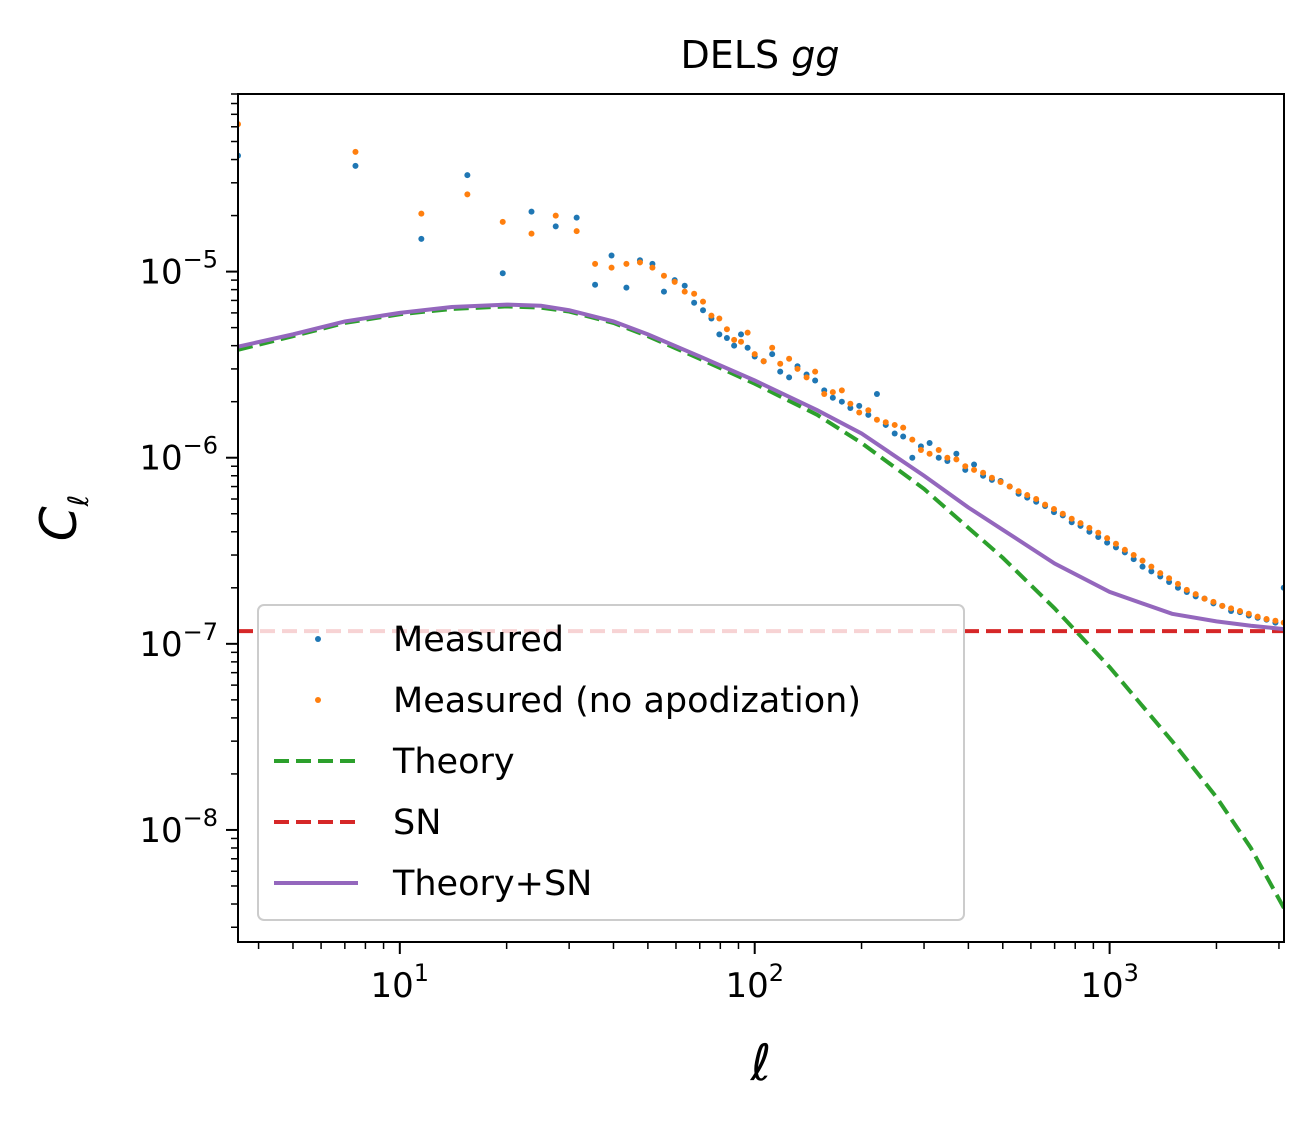 This screenshot has height=1124, width=1313. I want to click on legend-item-measured-no-apodization: Measured (no apodization), so click(588, 701).